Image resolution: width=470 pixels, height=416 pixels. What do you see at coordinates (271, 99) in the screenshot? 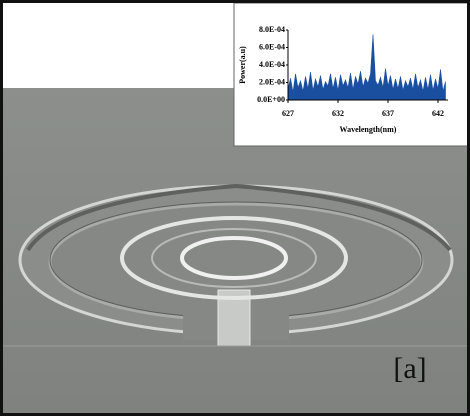
I see `y-tick-label: 0.0E+00` at bounding box center [271, 99].